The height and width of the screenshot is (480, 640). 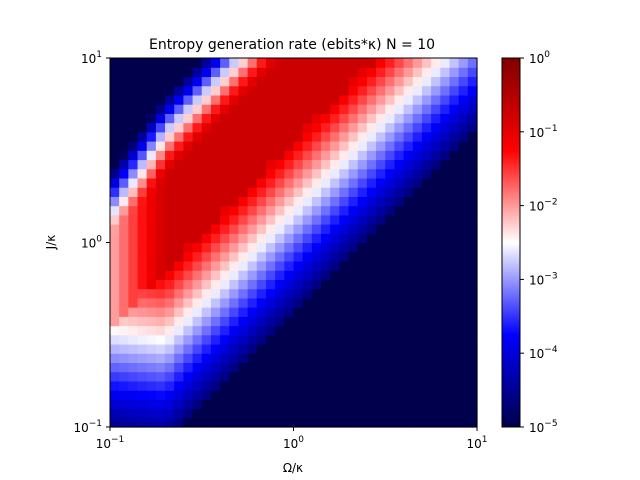 What do you see at coordinates (511, 242) in the screenshot?
I see `colorbar` at bounding box center [511, 242].